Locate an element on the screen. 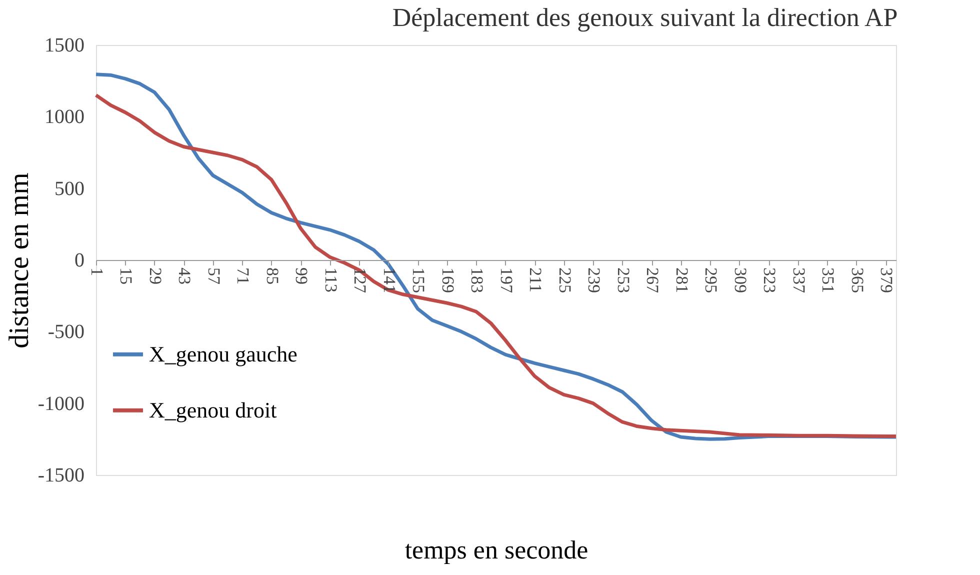  x-tick-label: 99 is located at coordinates (302, 276).